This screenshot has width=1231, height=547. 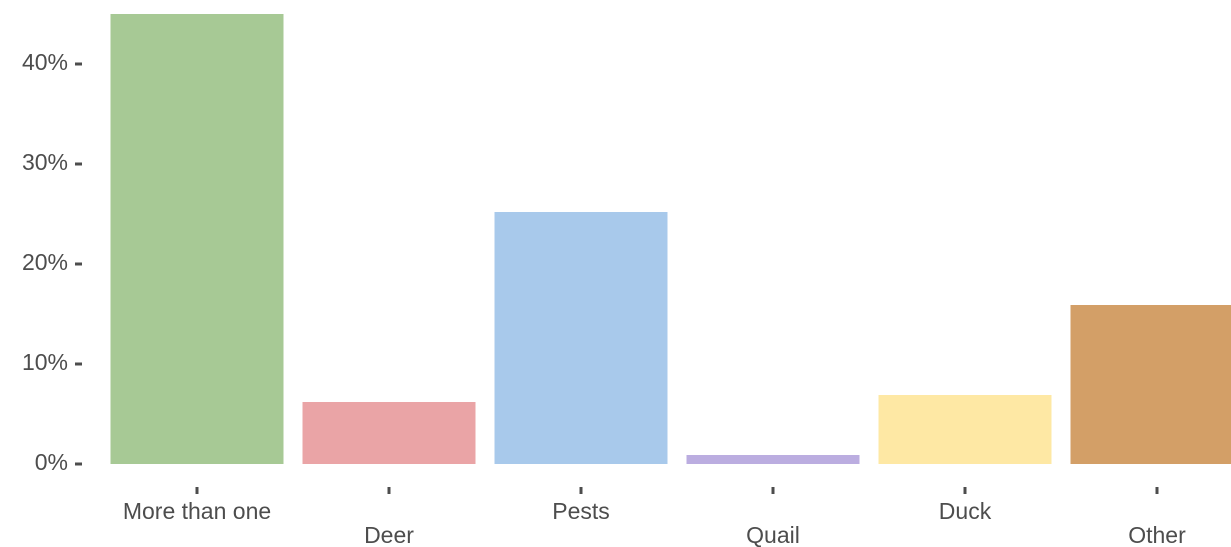 What do you see at coordinates (45, 262) in the screenshot?
I see `y-tick-label: 20%` at bounding box center [45, 262].